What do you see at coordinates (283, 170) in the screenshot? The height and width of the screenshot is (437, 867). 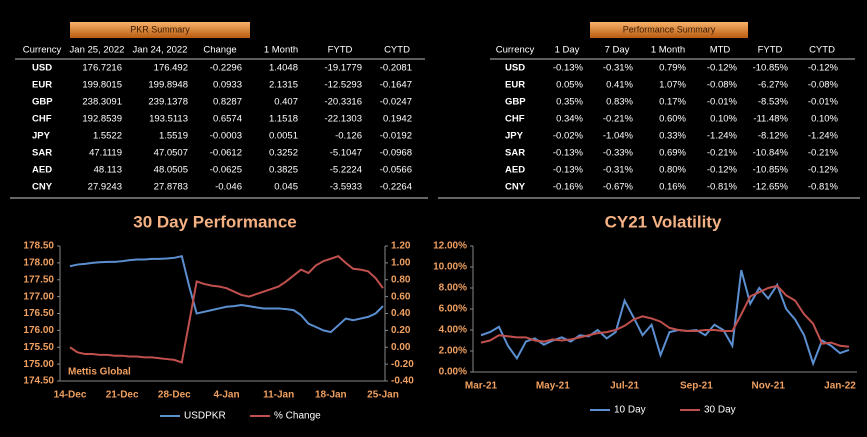 I see `cell: 0.3825` at bounding box center [283, 170].